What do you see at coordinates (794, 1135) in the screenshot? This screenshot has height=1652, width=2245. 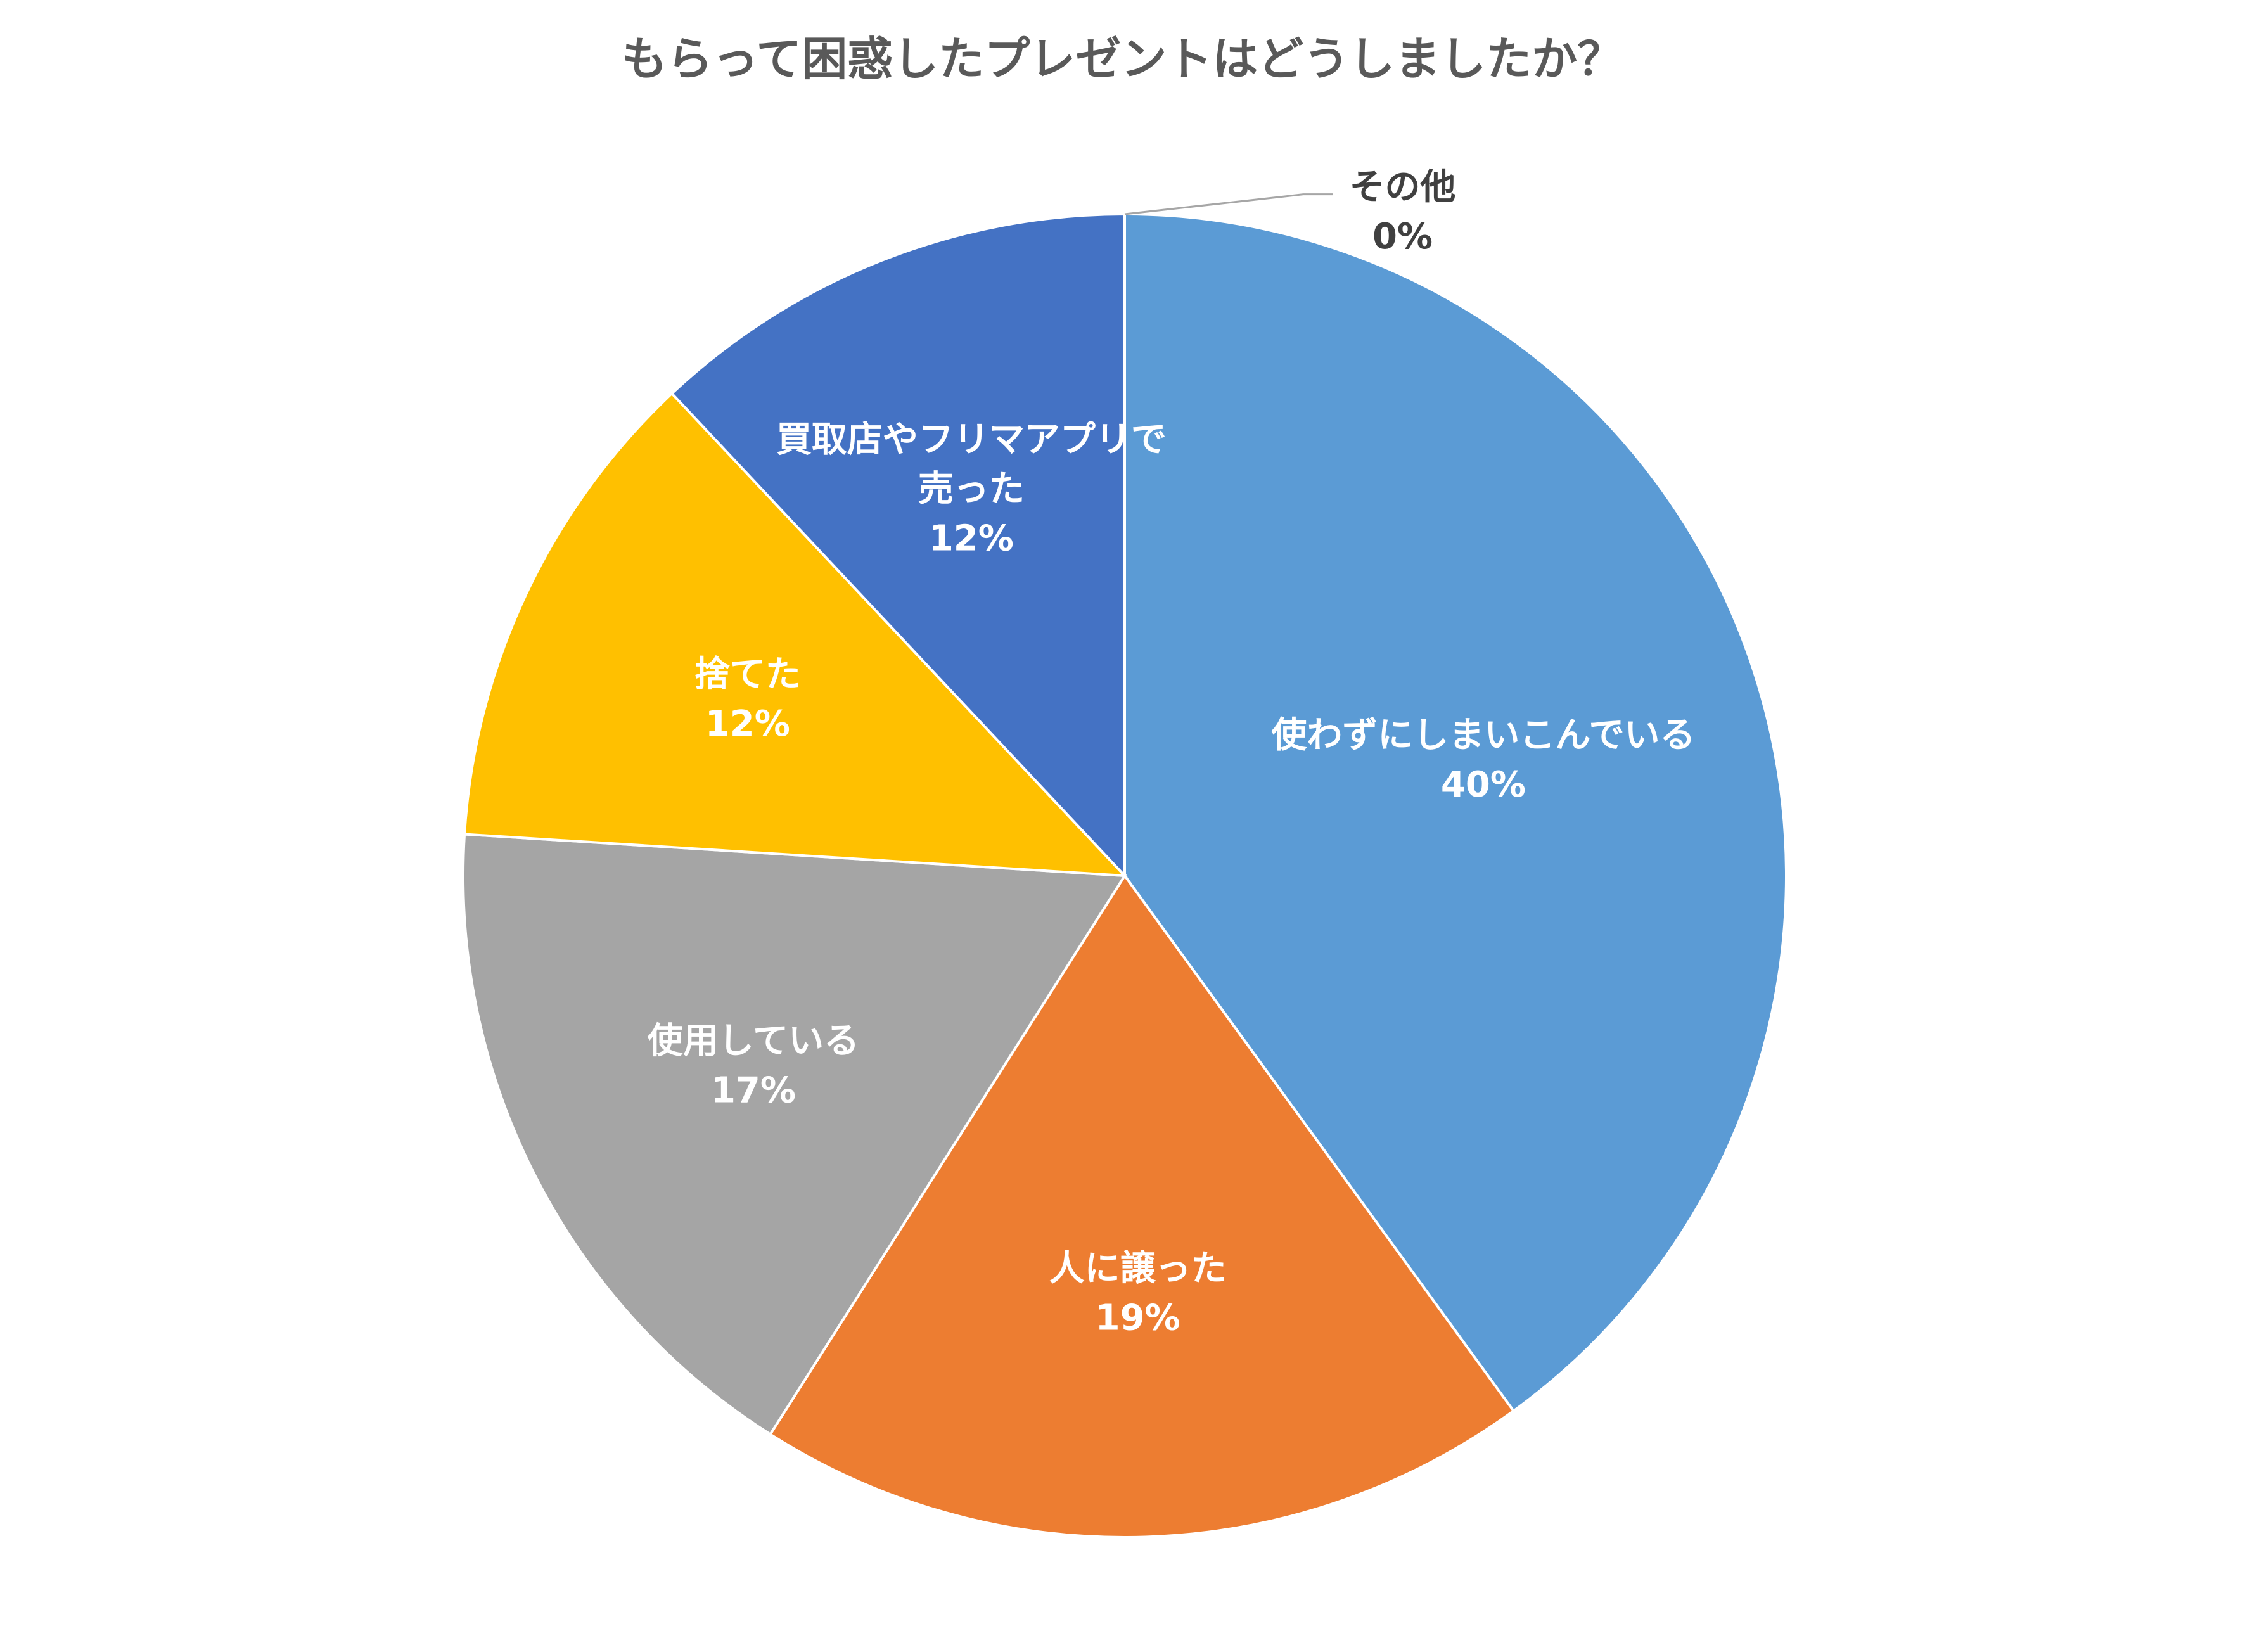 I see `slice-3-wedge` at bounding box center [794, 1135].